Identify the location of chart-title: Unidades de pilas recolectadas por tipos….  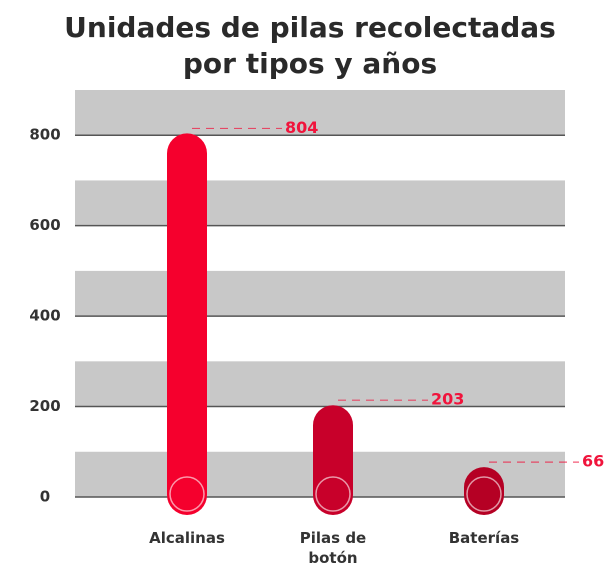
(310, 45).